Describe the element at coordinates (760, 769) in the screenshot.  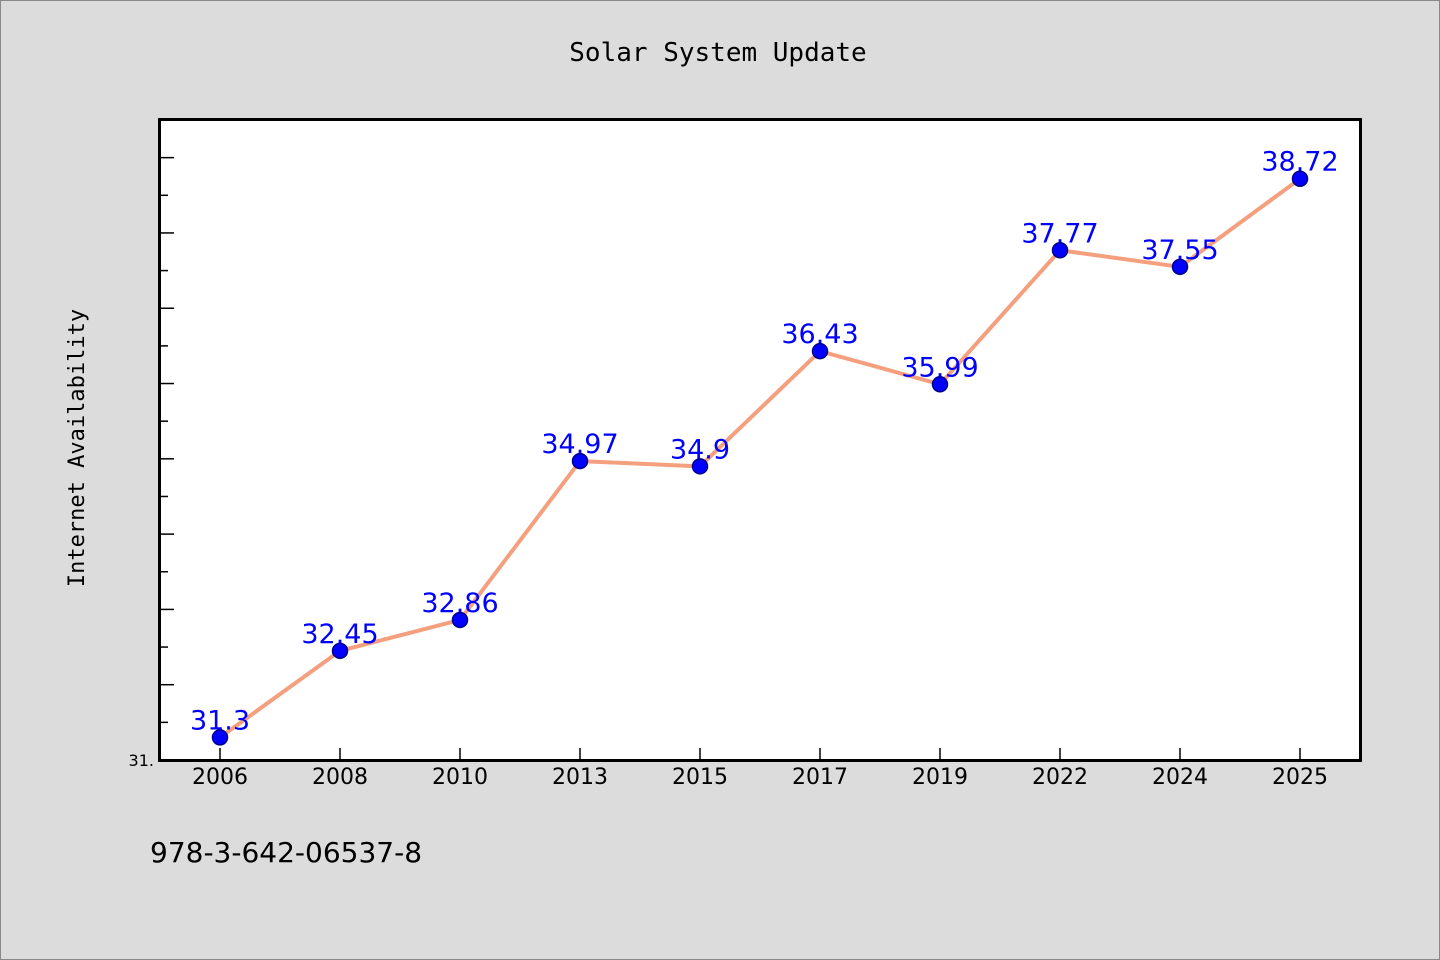
I see `x-axis-ticks: 2006 2008 2010 2013 2015 2017 2019 2022 2024 2025` at that location.